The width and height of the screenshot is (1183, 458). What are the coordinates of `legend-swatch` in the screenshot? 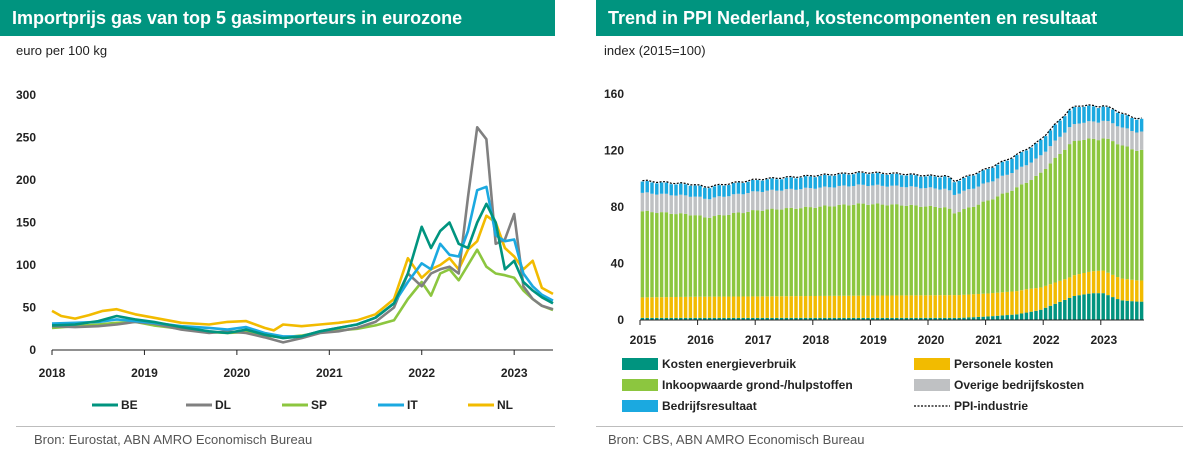 It's located at (932, 385).